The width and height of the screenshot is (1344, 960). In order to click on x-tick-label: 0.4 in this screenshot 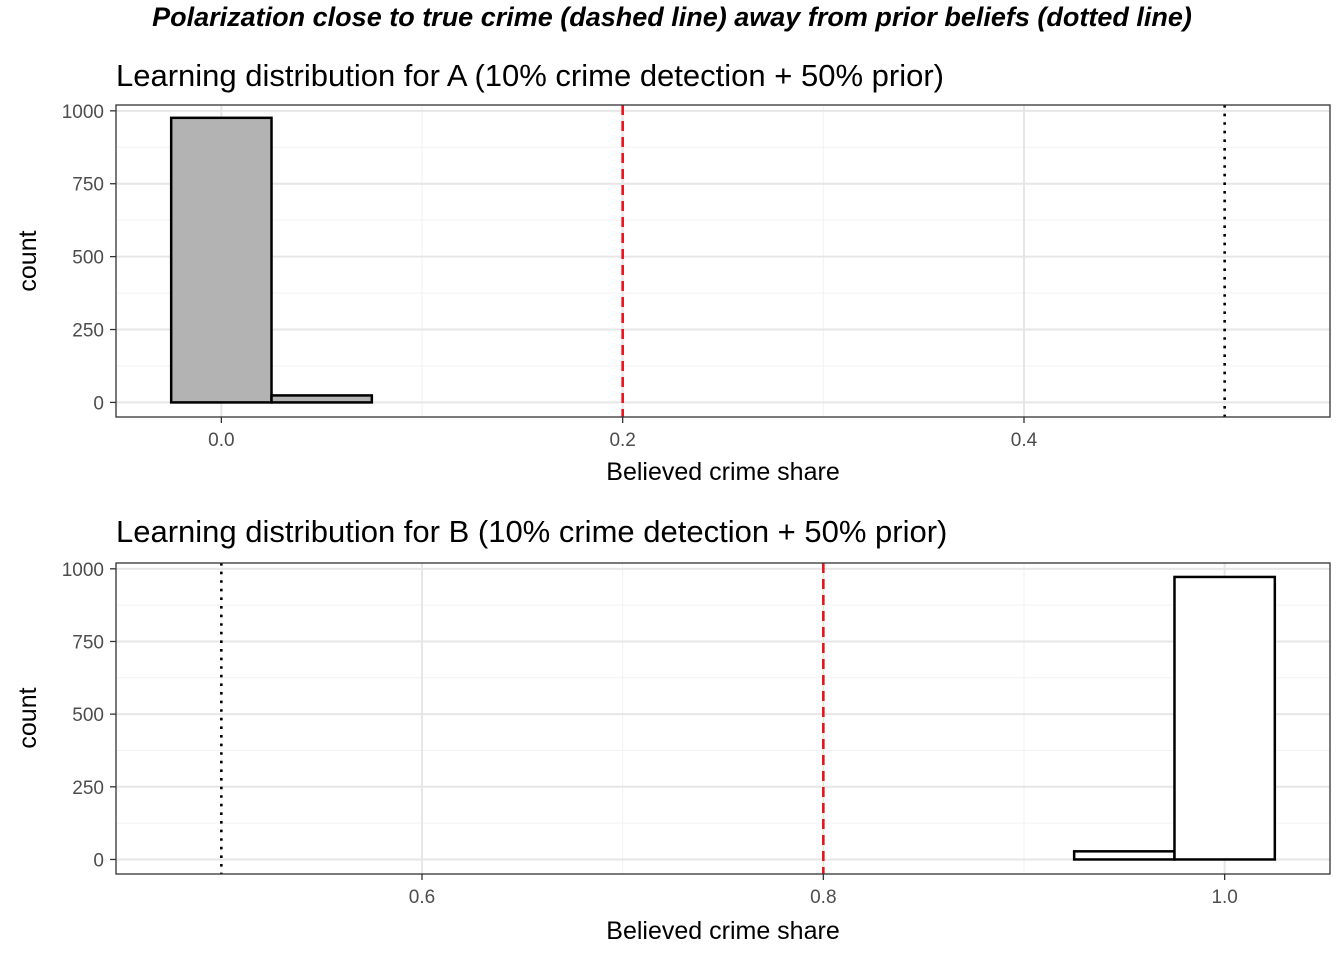, I will do `click(1024, 440)`.